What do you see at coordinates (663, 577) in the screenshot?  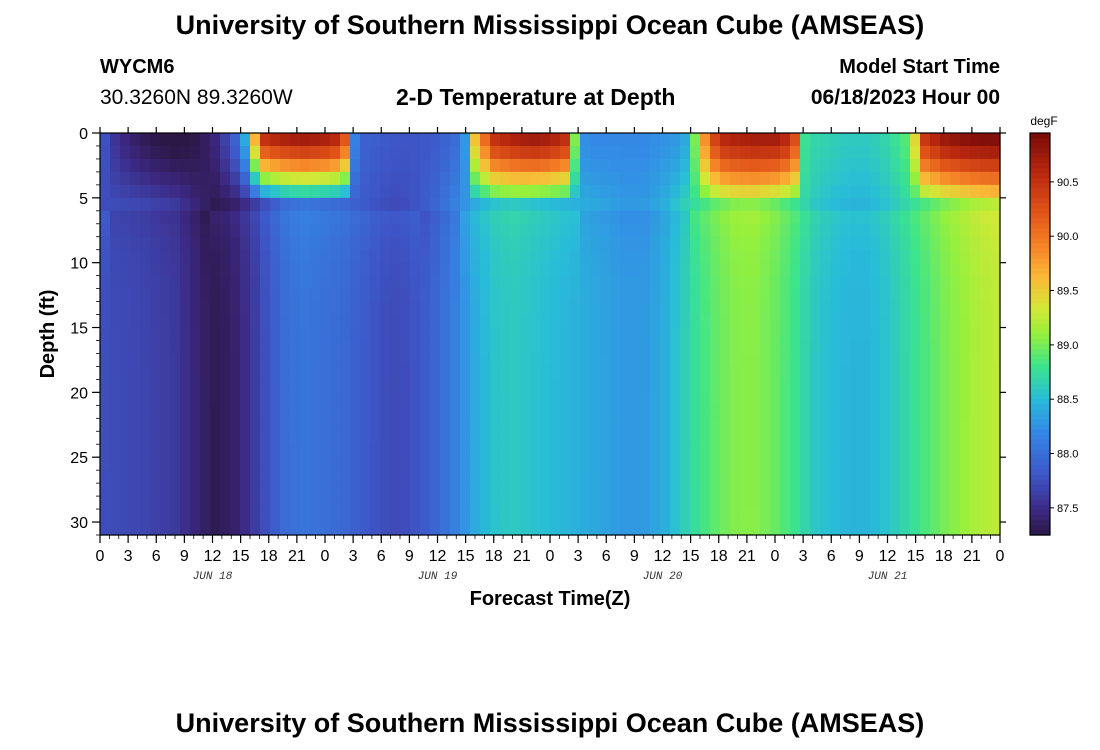 I see `date-label: JUN 20` at bounding box center [663, 577].